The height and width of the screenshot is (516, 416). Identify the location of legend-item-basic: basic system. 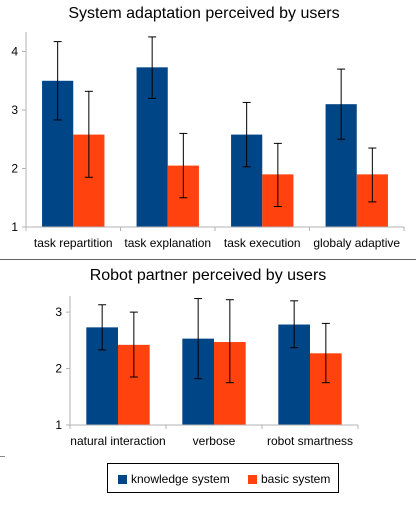
(289, 479).